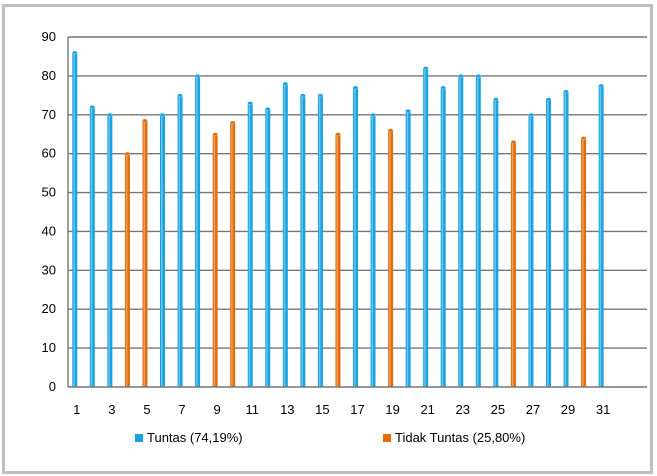  What do you see at coordinates (49, 269) in the screenshot?
I see `y-tick-label: 30` at bounding box center [49, 269].